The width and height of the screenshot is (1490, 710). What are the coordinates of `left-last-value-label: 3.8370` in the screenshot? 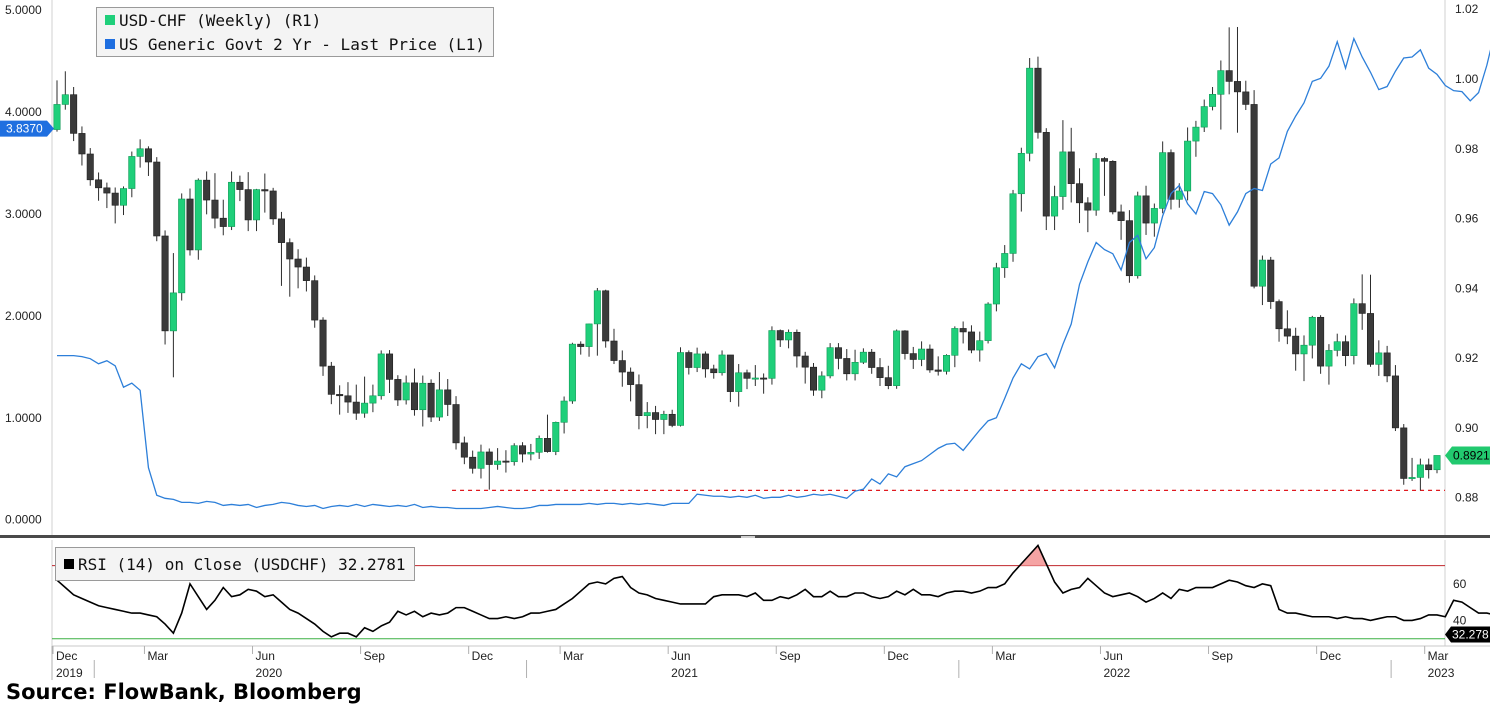 It's located at (24, 129).